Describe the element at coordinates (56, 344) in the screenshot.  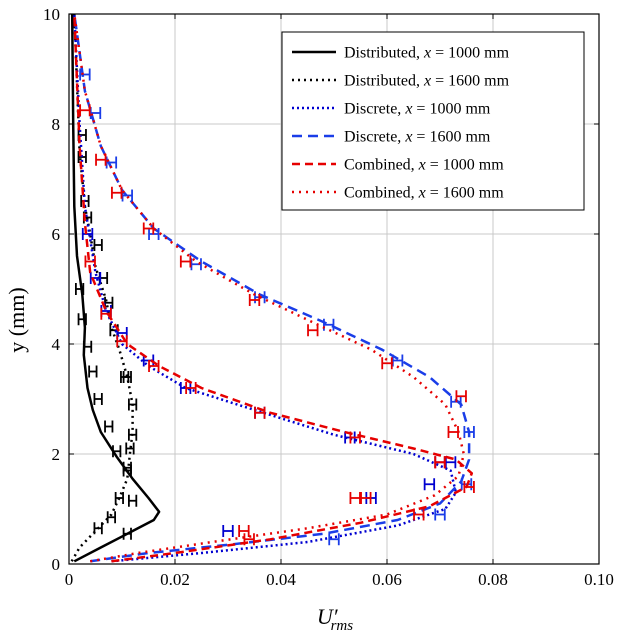
I see `y-tick-label: 4` at that location.